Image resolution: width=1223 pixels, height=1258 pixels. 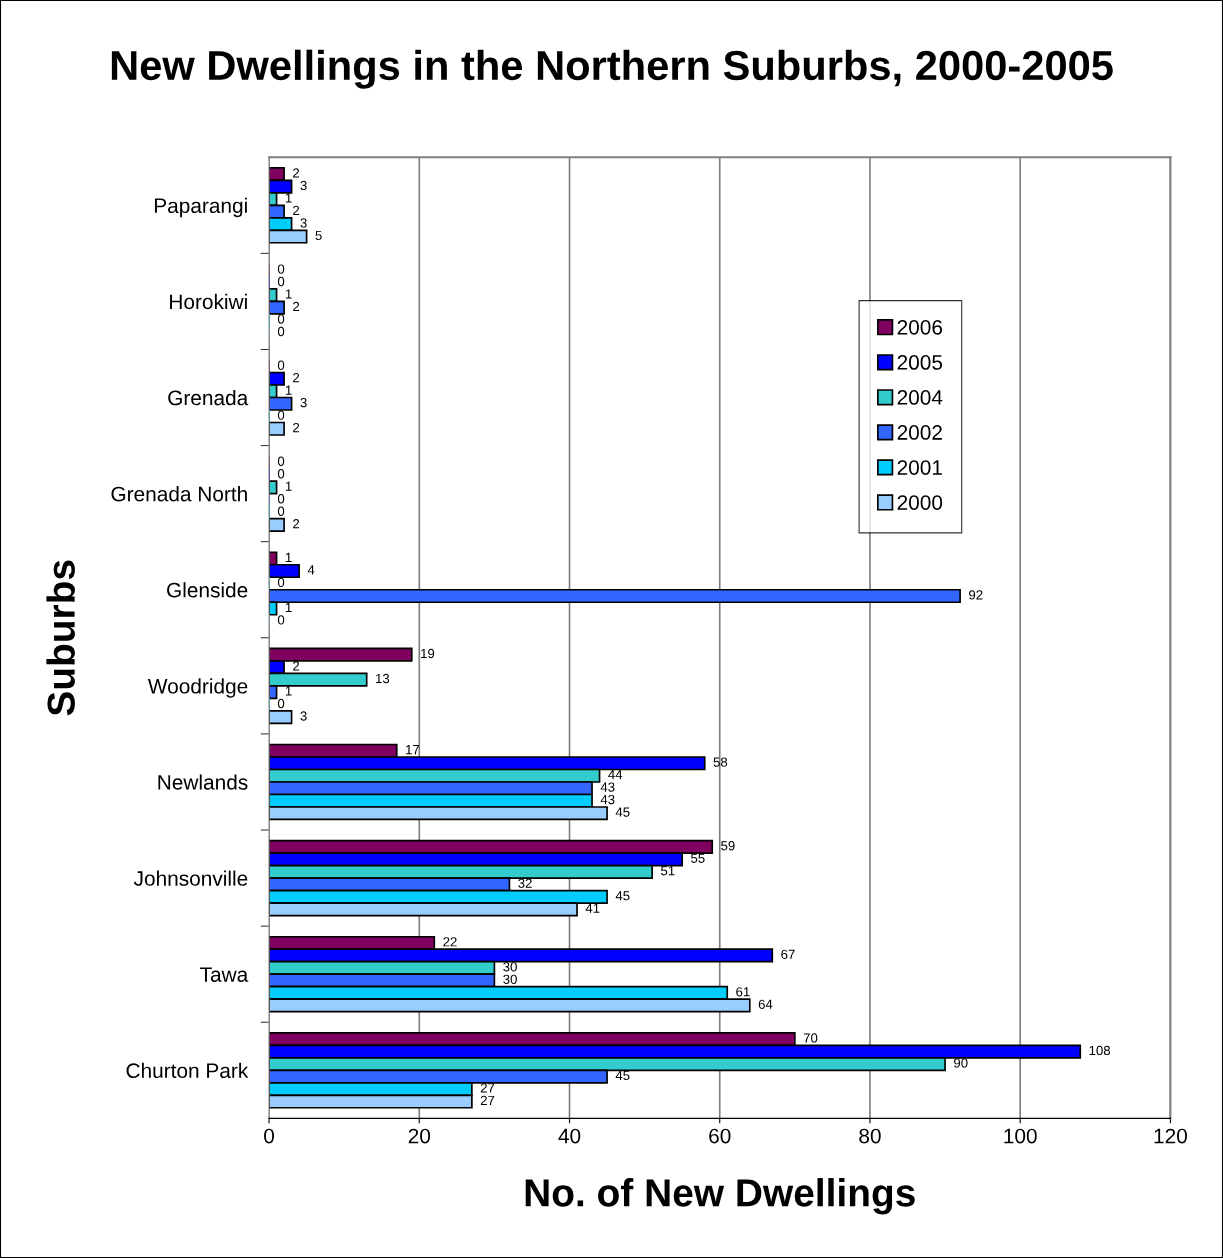 What do you see at coordinates (200, 207) in the screenshot?
I see `y-tick-label: Paparangi` at bounding box center [200, 207].